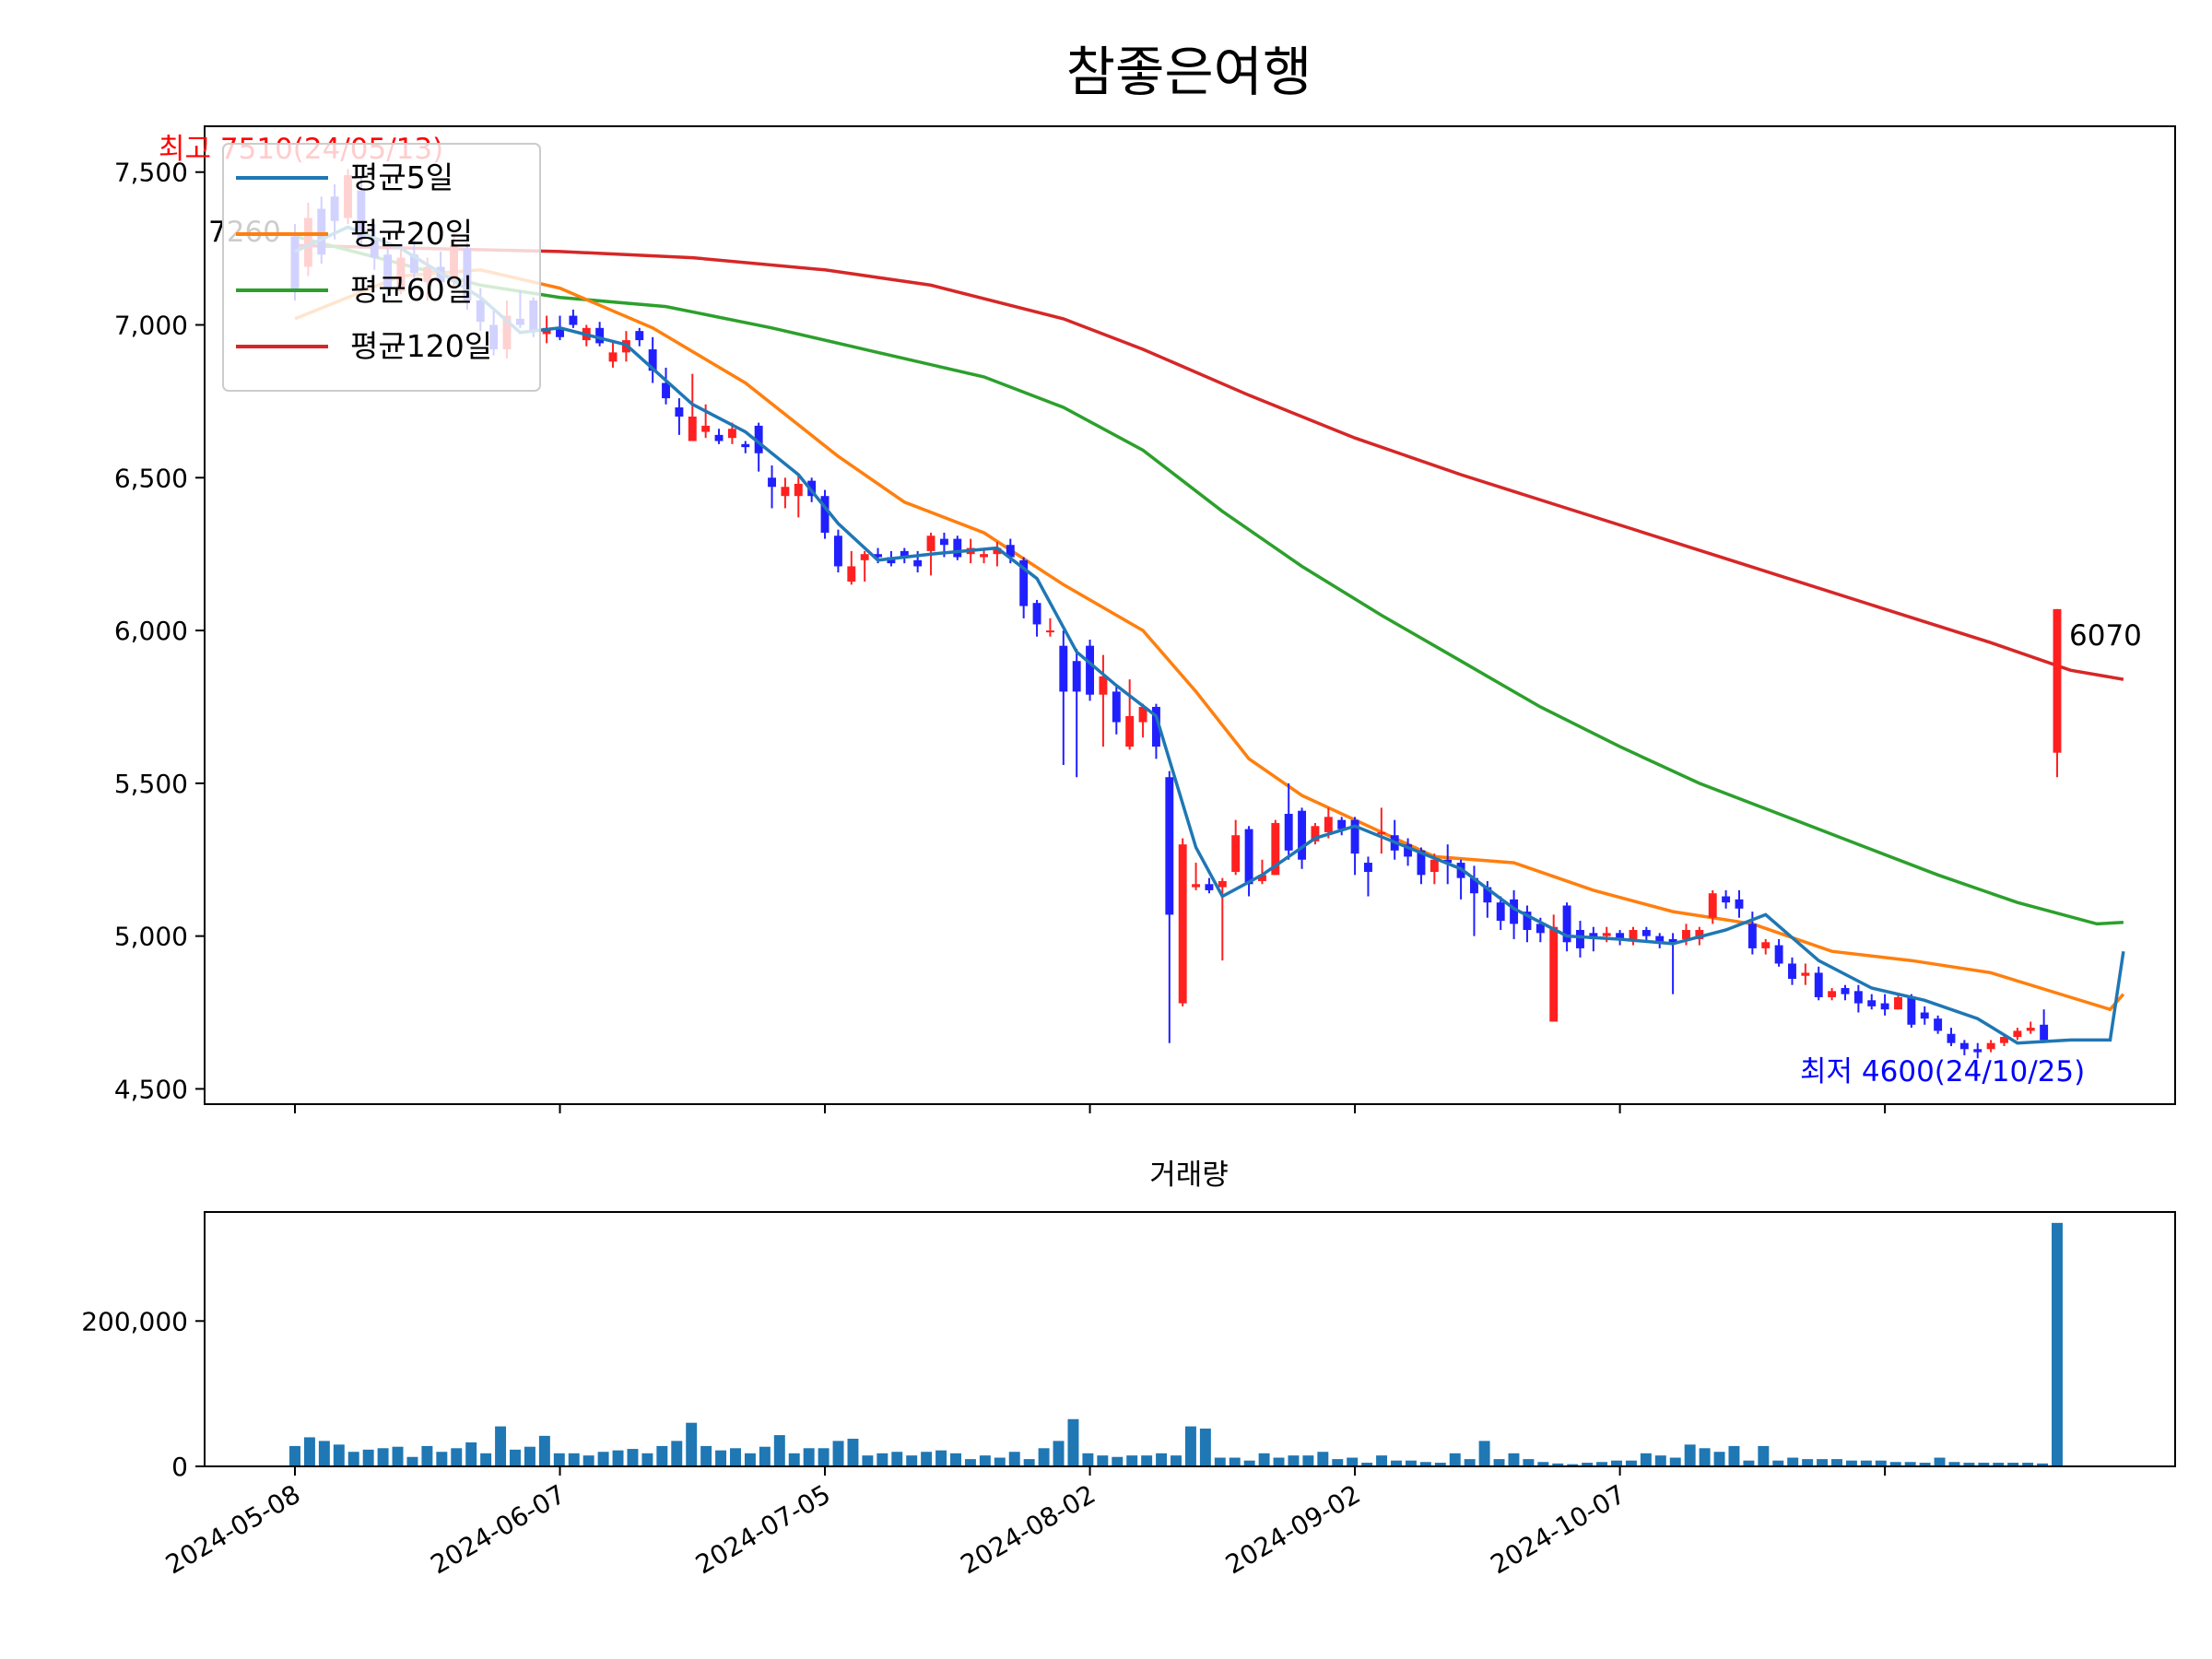  Describe the element at coordinates (762, 1529) in the screenshot. I see `date-x-tick-label: 2024-07-05` at that location.